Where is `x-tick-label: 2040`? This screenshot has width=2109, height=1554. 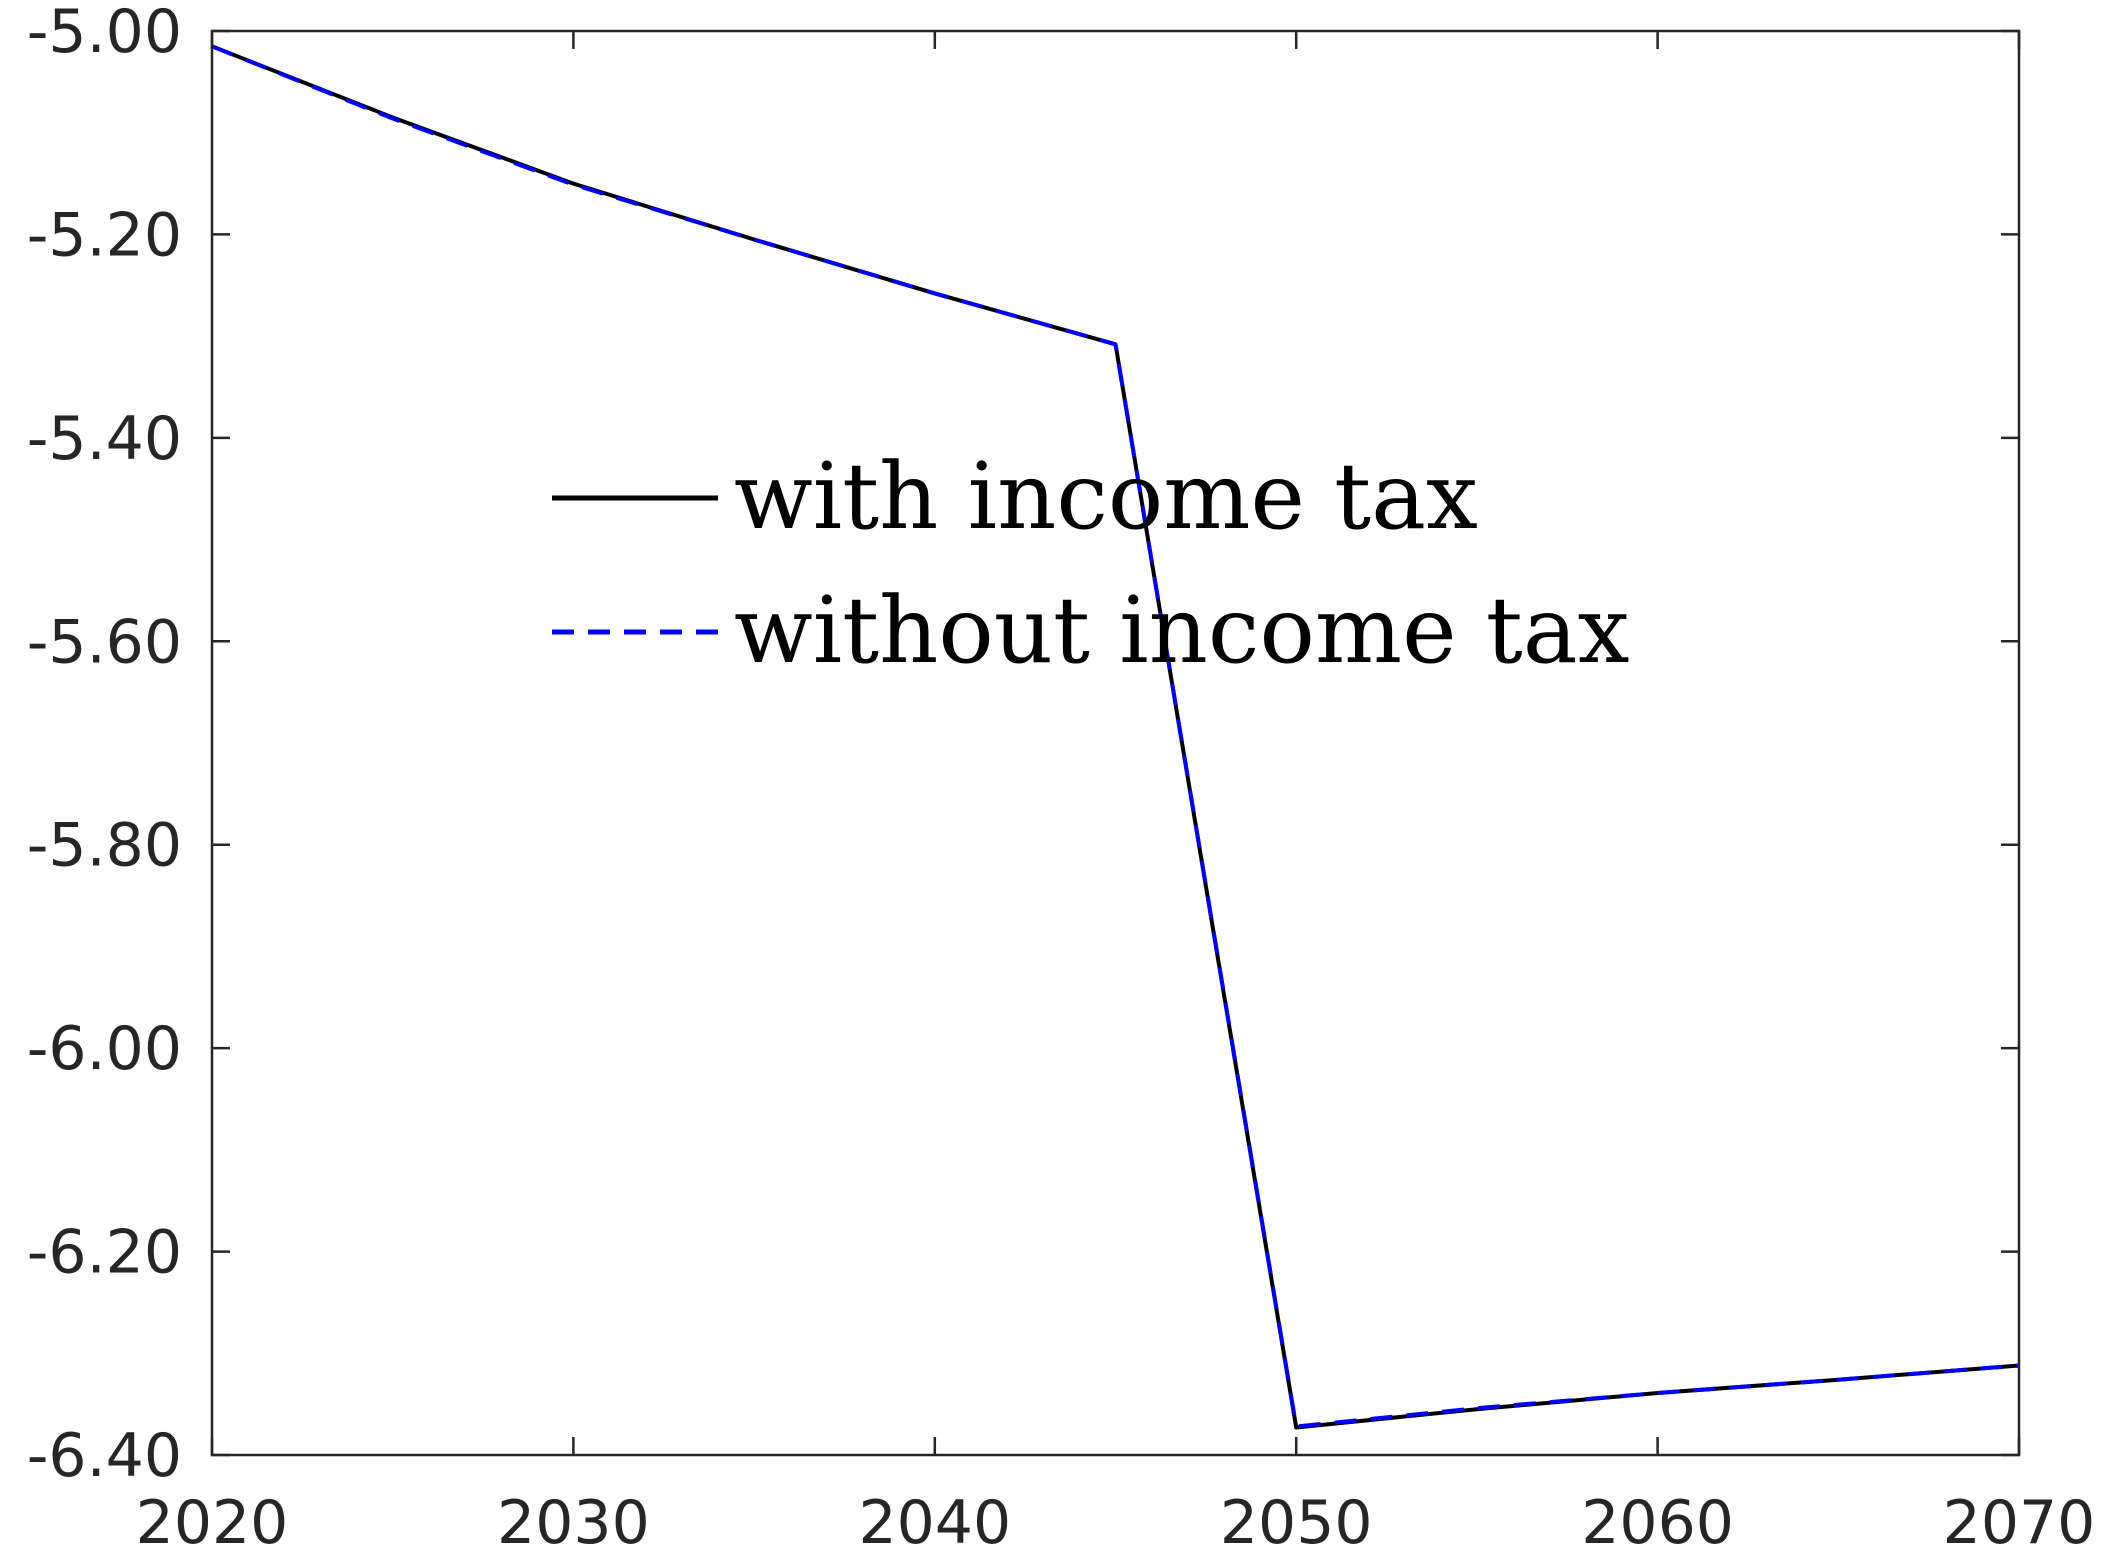
x-tick-label: 2040 is located at coordinates (934, 1521).